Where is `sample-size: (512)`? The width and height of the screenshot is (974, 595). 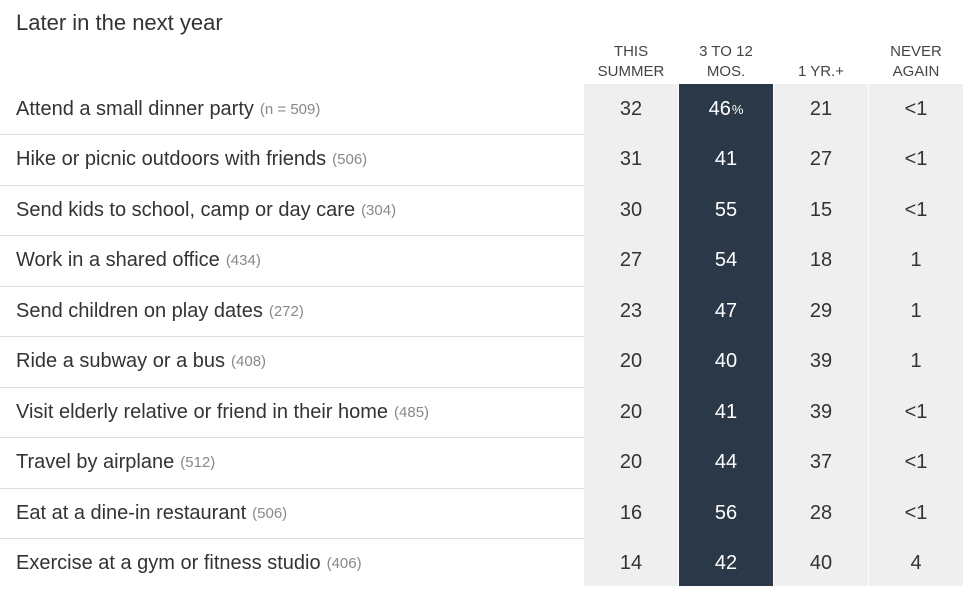
sample-size: (512) is located at coordinates (198, 462).